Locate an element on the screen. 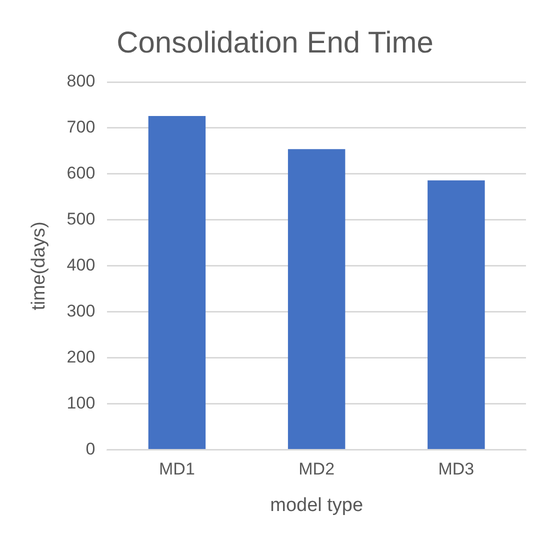  x-tick-label: MD3 is located at coordinates (456, 469).